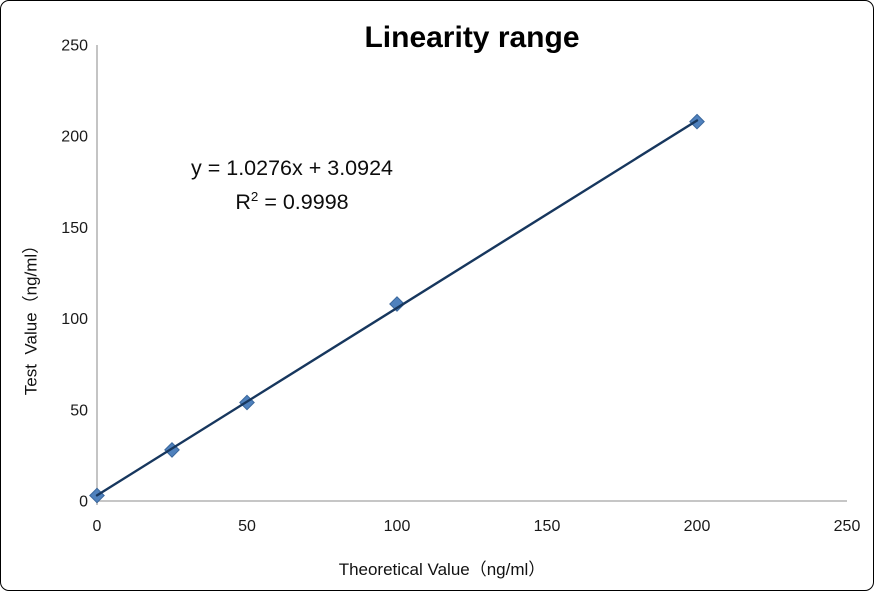  What do you see at coordinates (243, 202) in the screenshot?
I see `r-squared-prefix: R` at bounding box center [243, 202].